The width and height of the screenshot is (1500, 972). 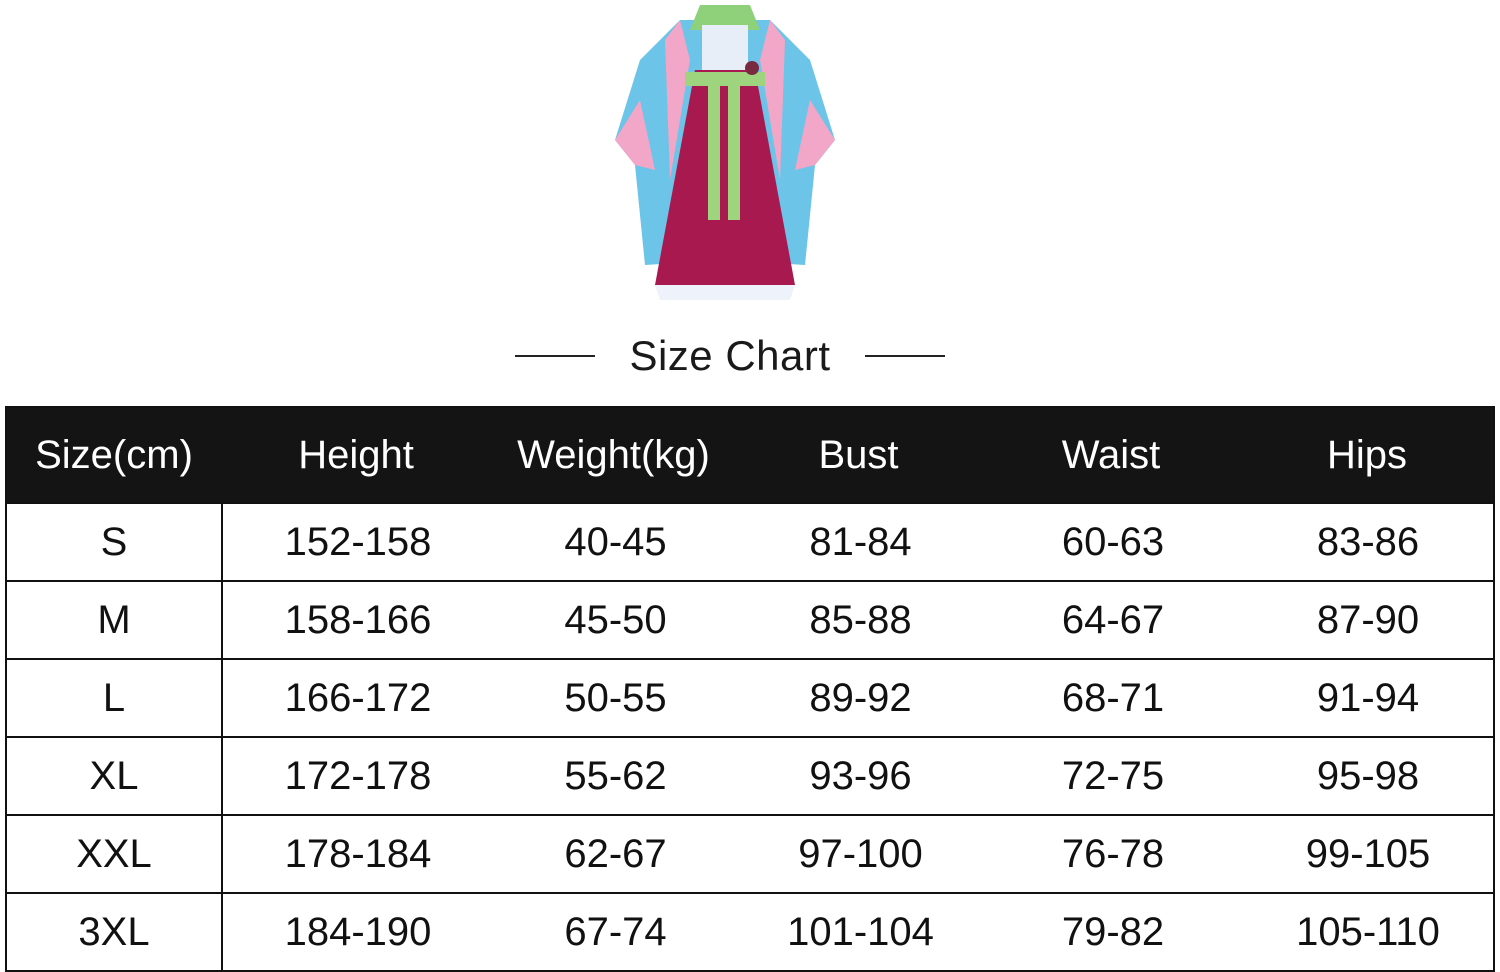 What do you see at coordinates (1111, 454) in the screenshot?
I see `header-waist: Waist` at bounding box center [1111, 454].